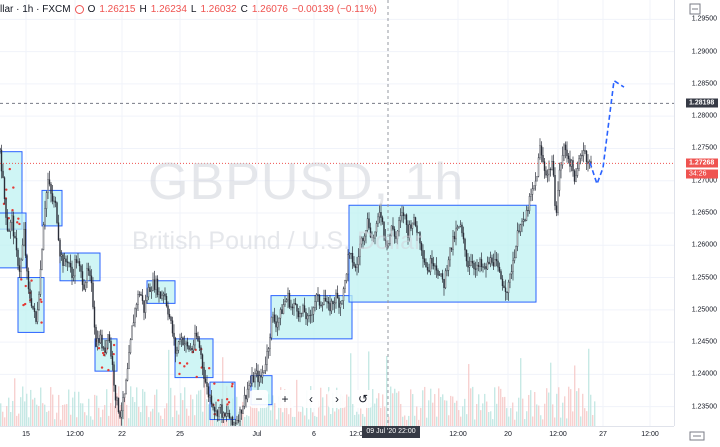 Image resolution: width=720 pixels, height=447 pixels. I want to click on price-tick-label: 1.26500, so click(704, 213).